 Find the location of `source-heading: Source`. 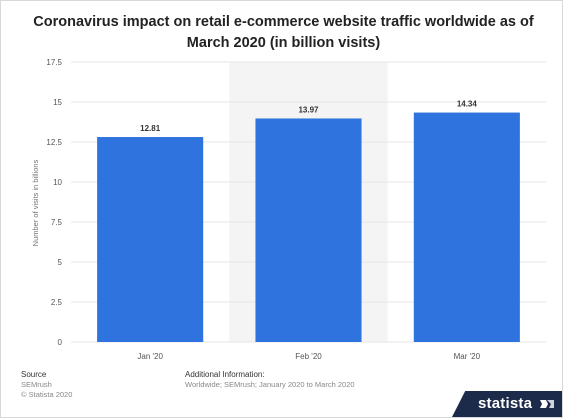

source-heading: Source is located at coordinates (34, 374).